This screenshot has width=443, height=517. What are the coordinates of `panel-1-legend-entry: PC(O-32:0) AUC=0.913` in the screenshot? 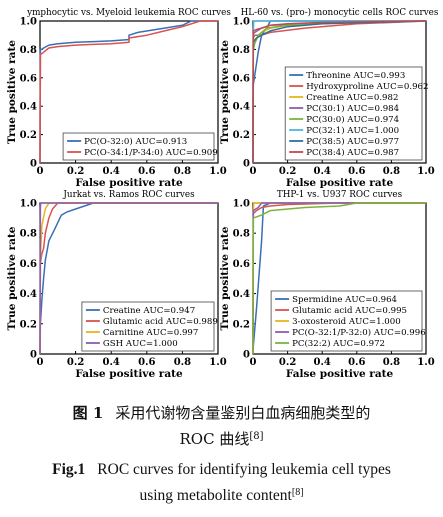 It's located at (135, 141).